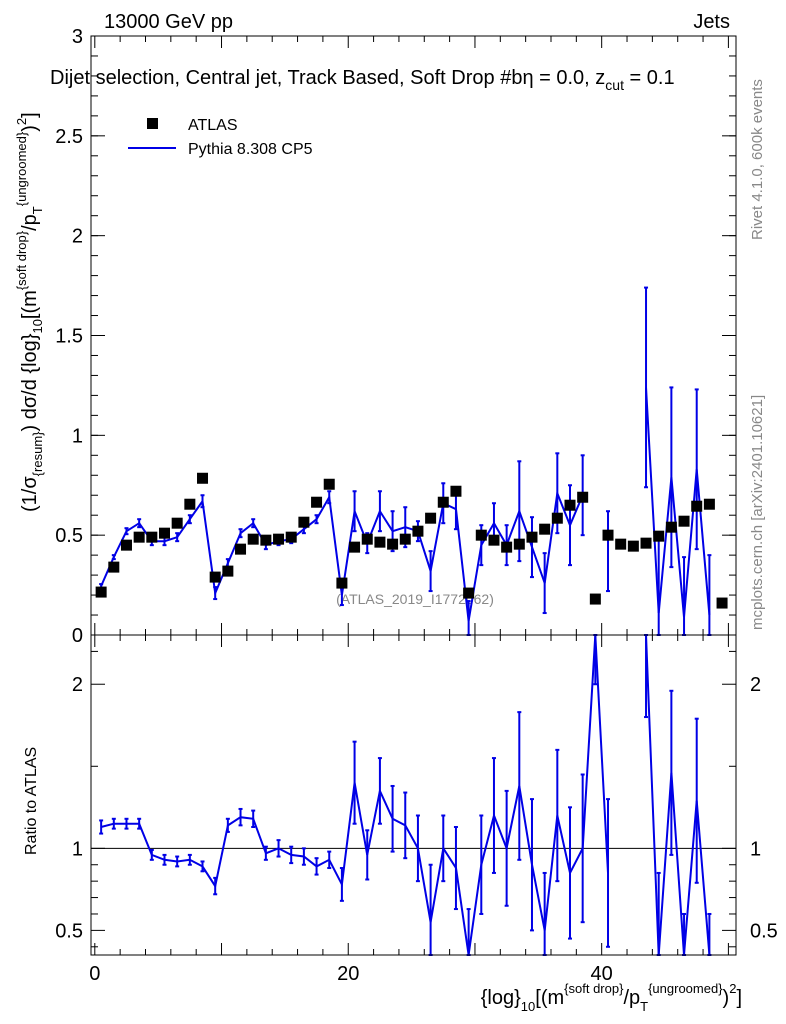  Describe the element at coordinates (69, 536) in the screenshot. I see `main-y-tick-label: 0.5` at that location.